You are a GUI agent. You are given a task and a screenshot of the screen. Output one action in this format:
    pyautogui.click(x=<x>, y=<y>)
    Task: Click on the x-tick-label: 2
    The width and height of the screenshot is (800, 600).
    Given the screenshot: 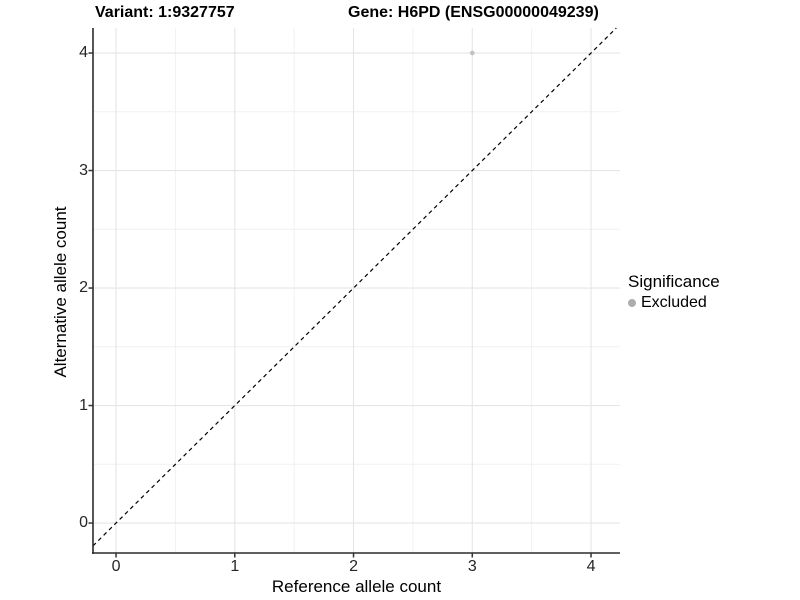 What is the action you would take?
    pyautogui.click(x=353, y=566)
    